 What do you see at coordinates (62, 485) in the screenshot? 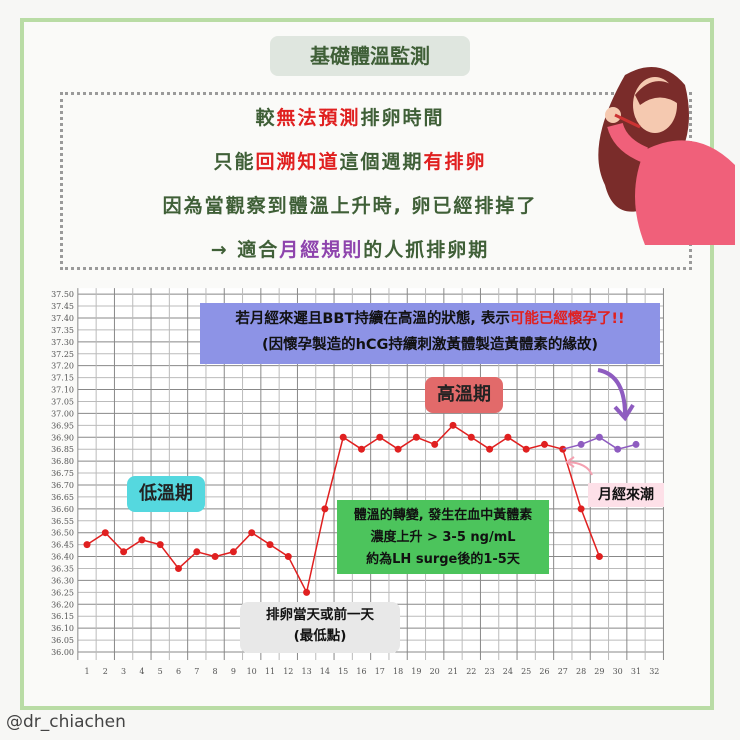
I see `y-tick-label: 36.70` at bounding box center [62, 485].